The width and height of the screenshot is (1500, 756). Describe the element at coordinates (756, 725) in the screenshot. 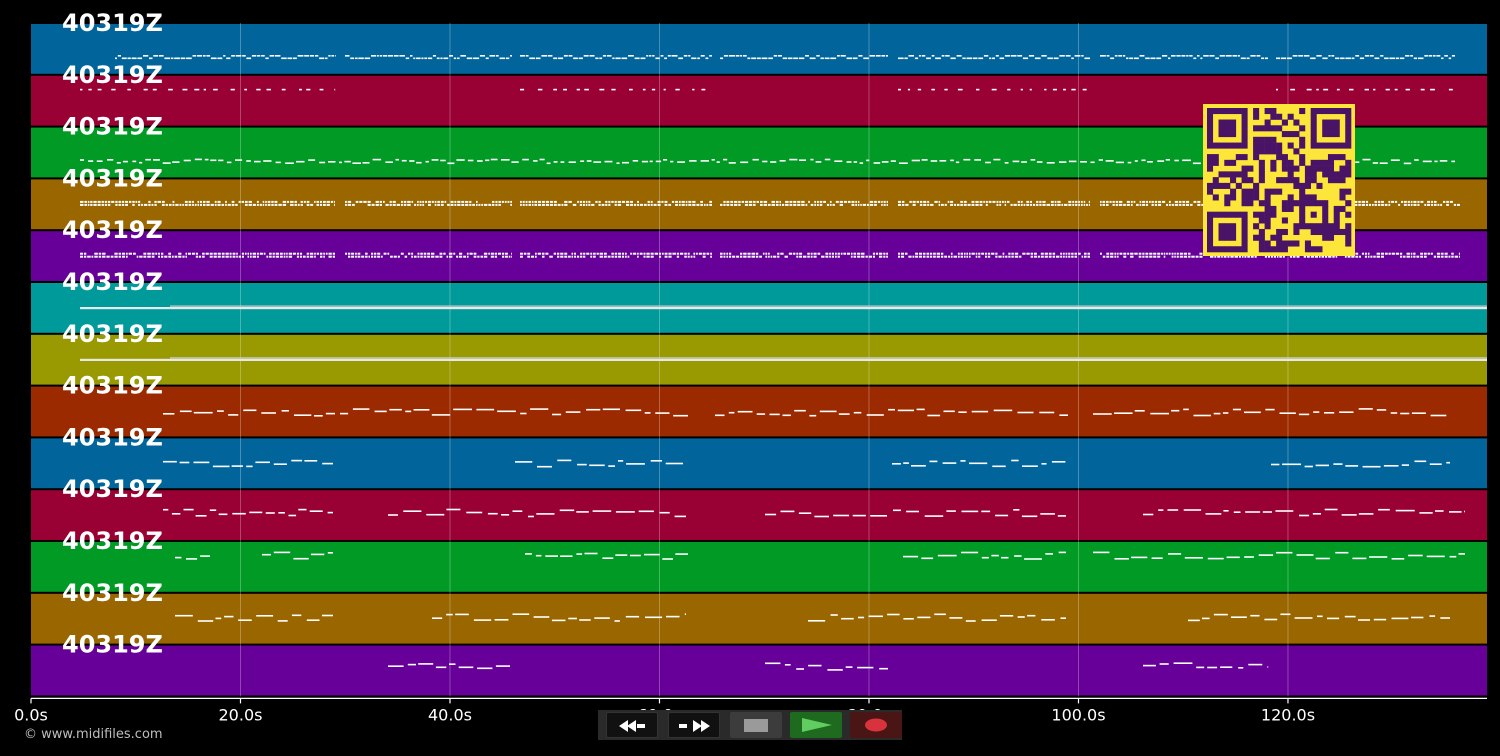

I see `stop-button` at that location.